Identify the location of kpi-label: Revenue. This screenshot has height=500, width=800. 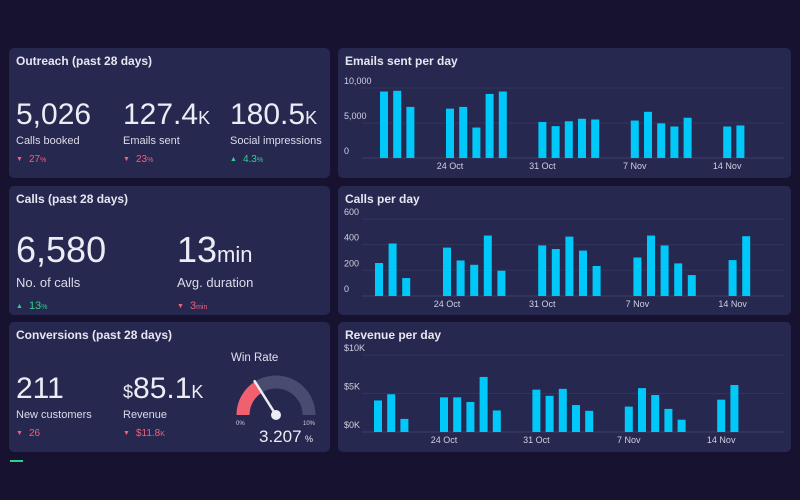
(145, 415).